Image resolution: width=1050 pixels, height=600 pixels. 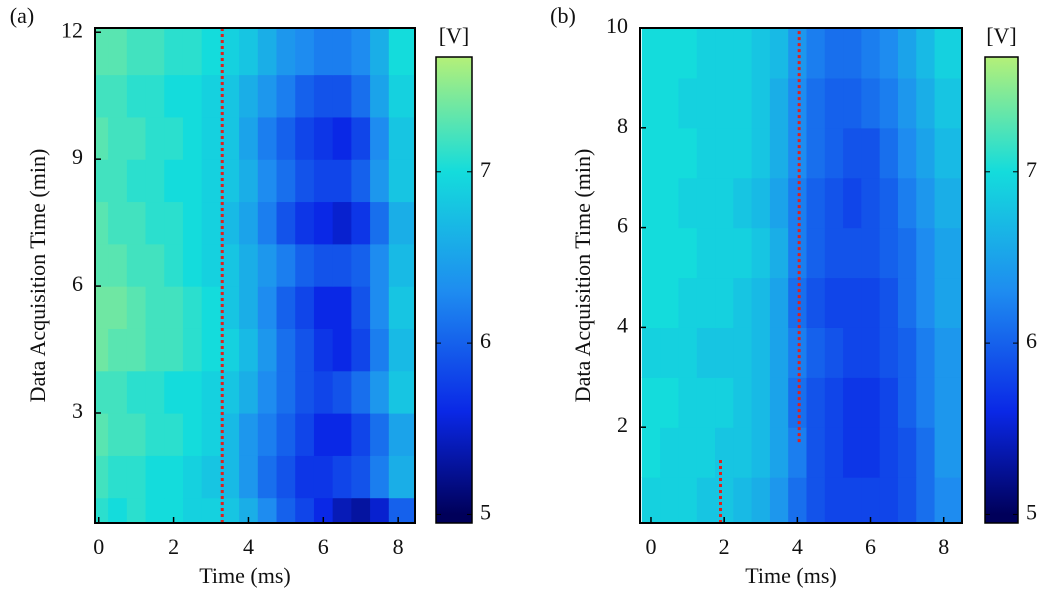 I want to click on y-tick-label: 6, so click(x=622, y=225).